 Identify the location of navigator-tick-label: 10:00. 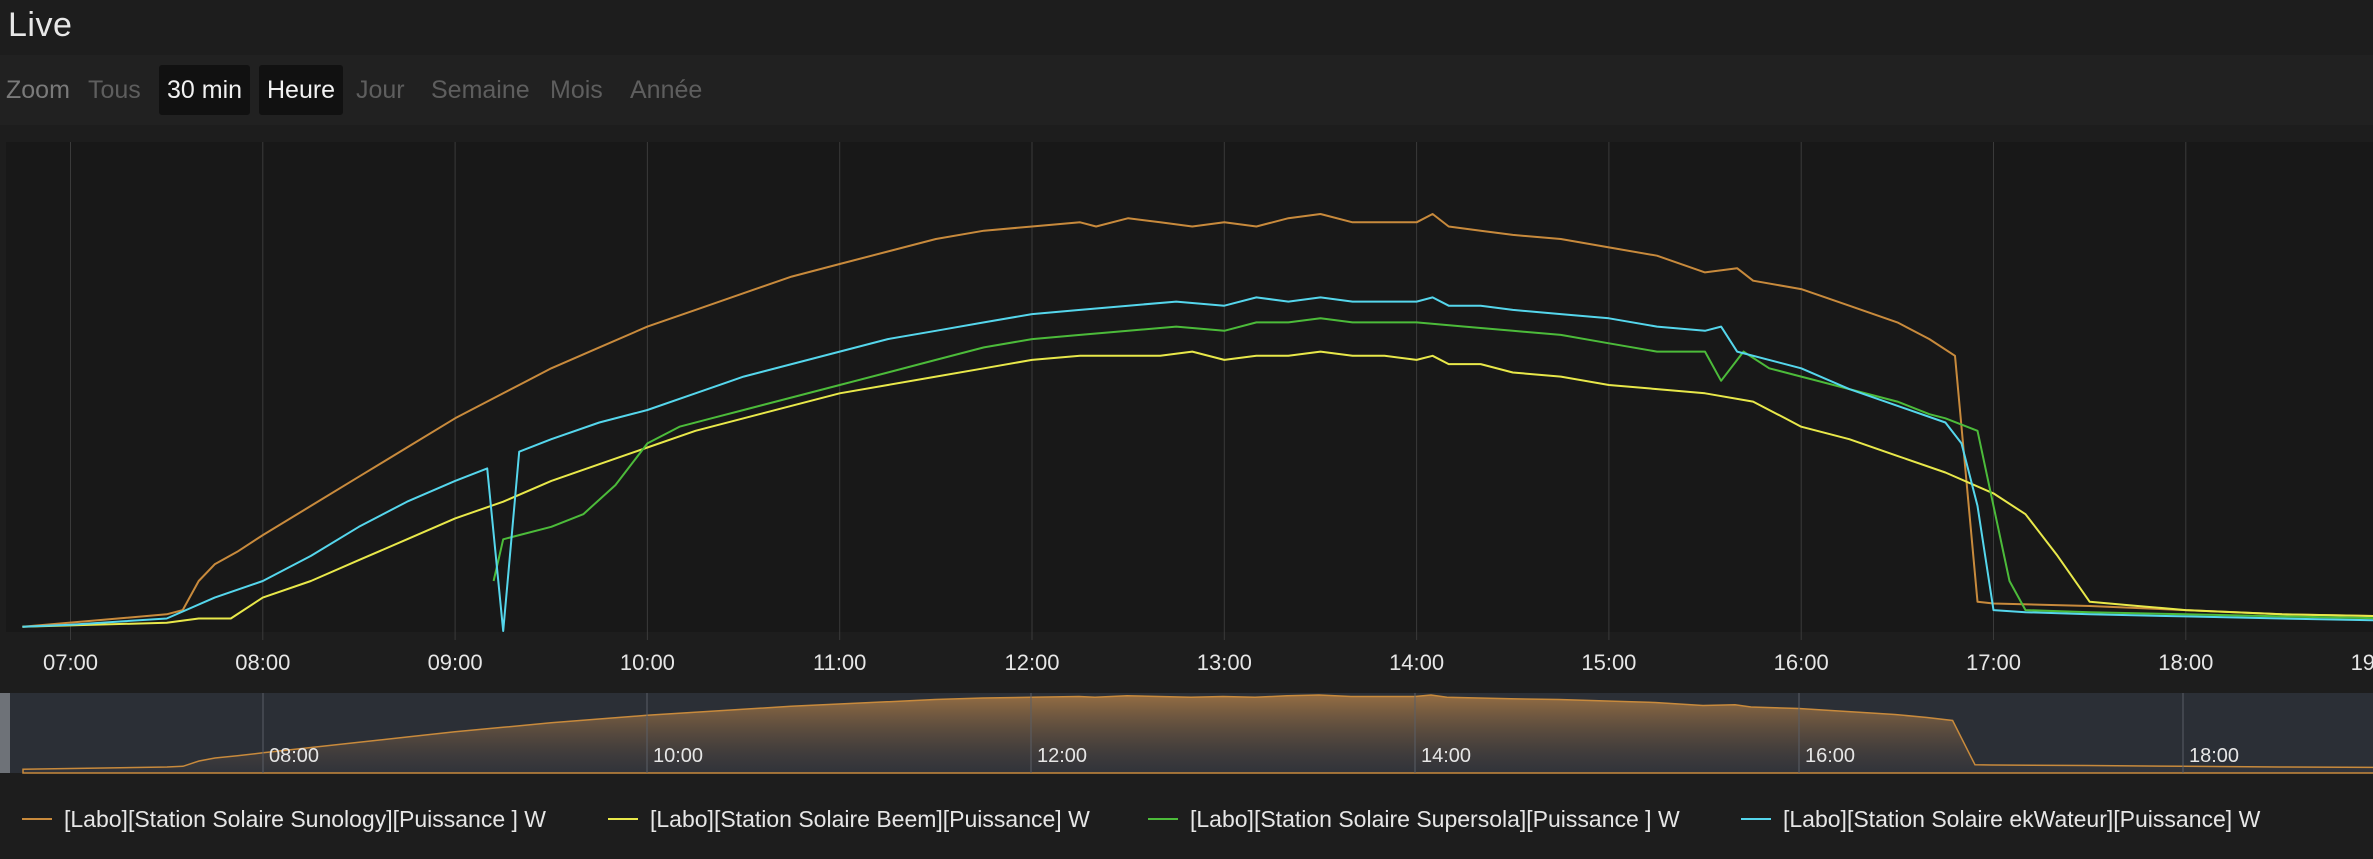
(678, 756).